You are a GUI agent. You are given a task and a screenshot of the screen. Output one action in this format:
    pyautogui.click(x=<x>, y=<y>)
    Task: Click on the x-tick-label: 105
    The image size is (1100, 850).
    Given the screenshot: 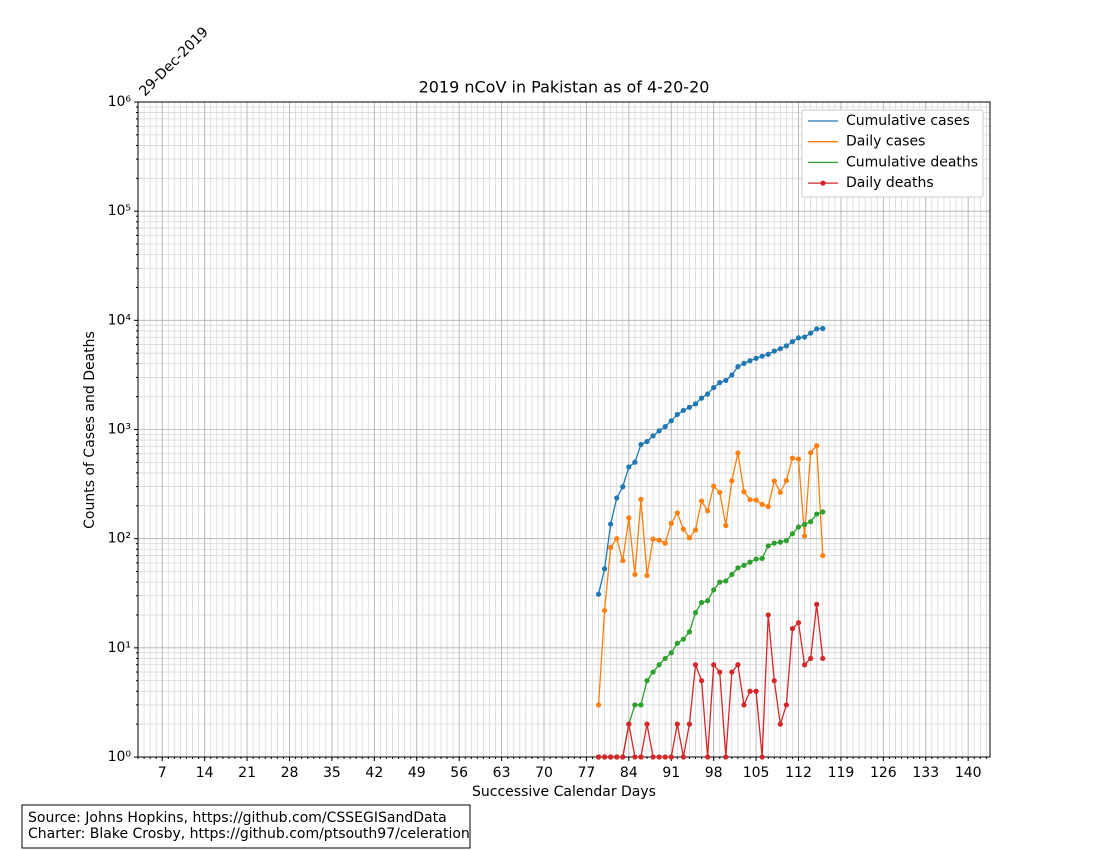 What is the action you would take?
    pyautogui.click(x=756, y=773)
    